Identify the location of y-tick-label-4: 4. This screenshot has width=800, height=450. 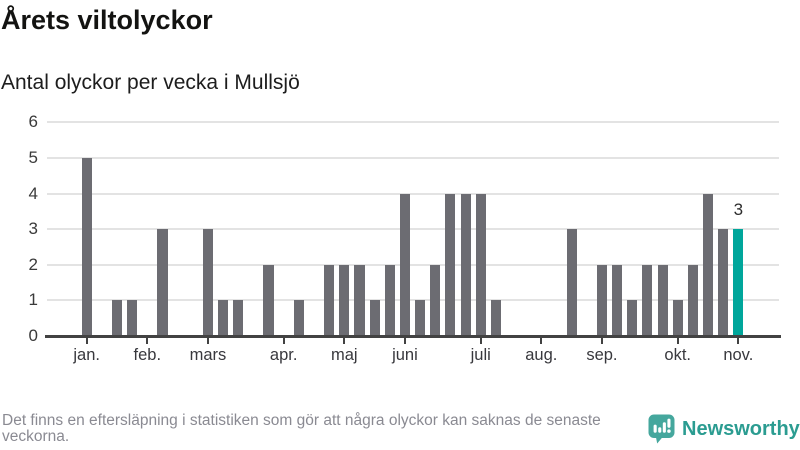
(33, 193).